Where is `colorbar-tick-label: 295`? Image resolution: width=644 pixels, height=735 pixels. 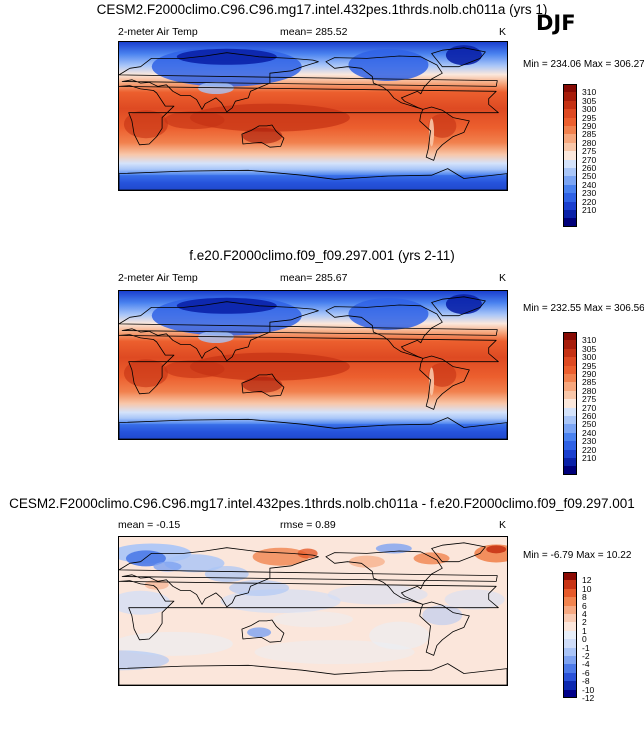
colorbar-tick-label: 295 is located at coordinates (589, 117).